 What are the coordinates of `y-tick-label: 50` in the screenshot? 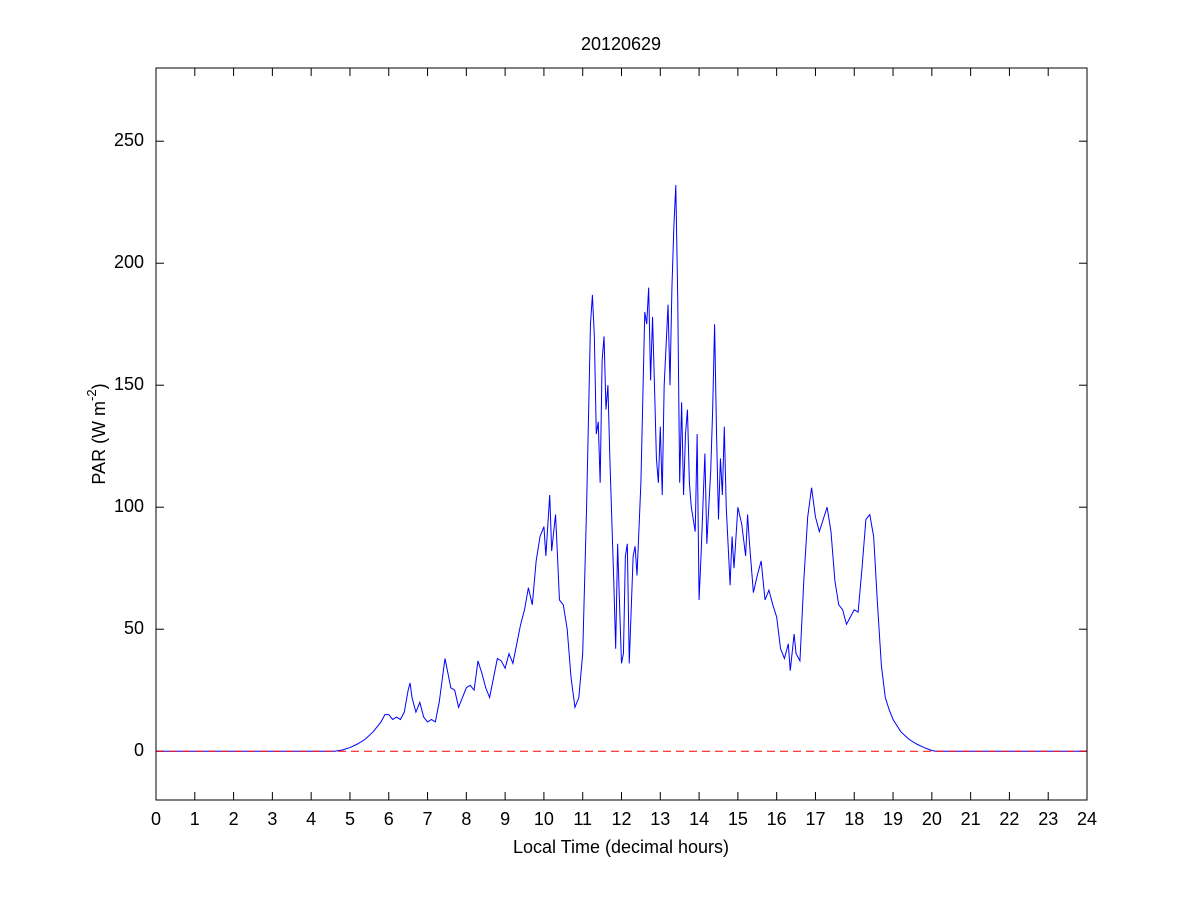 It's located at (134, 628).